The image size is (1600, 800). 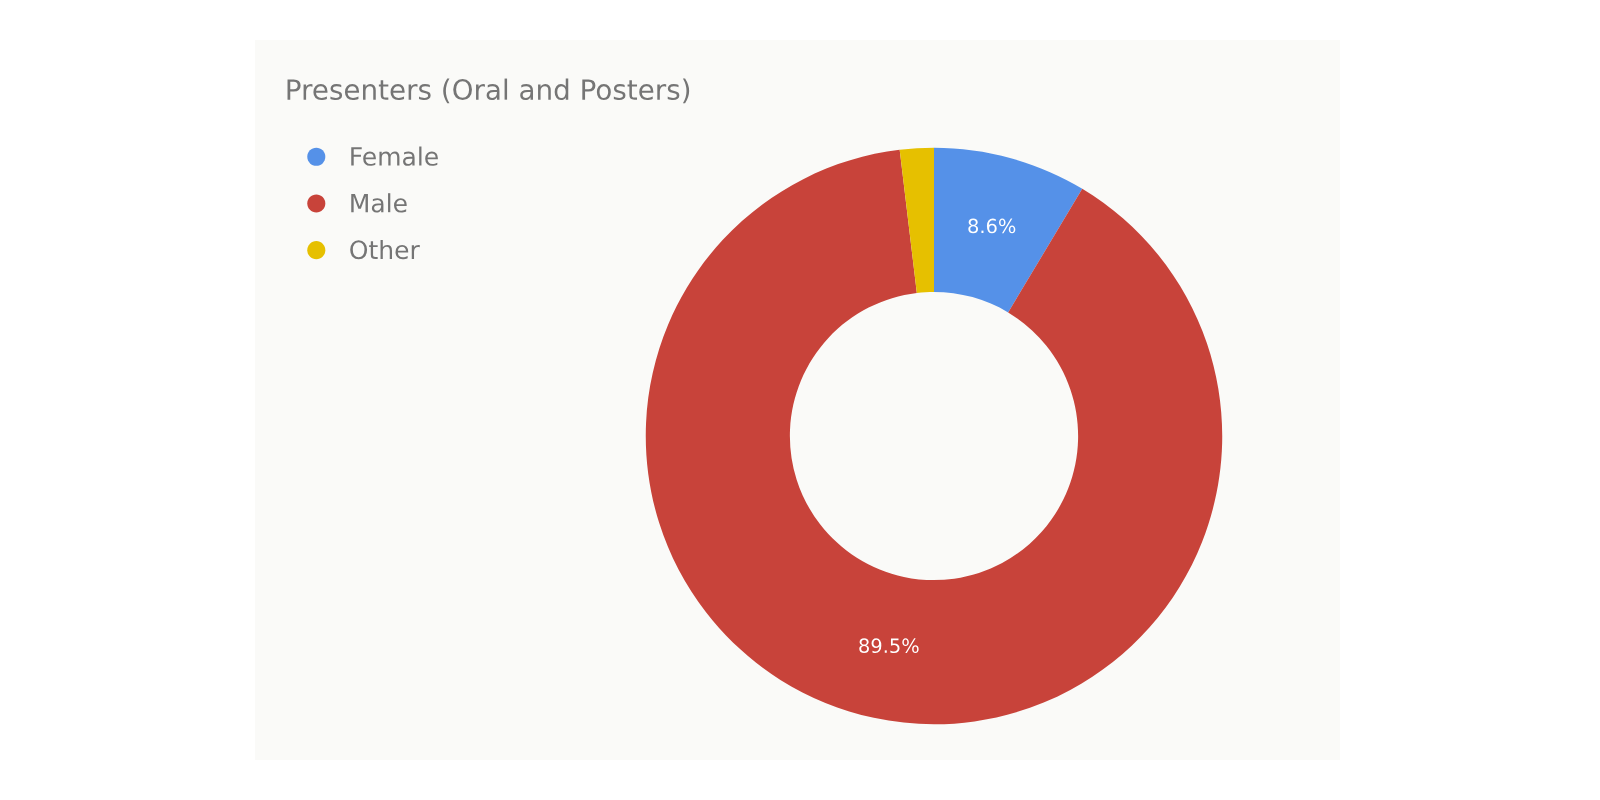 What do you see at coordinates (889, 646) in the screenshot?
I see `data-label: 89.5%` at bounding box center [889, 646].